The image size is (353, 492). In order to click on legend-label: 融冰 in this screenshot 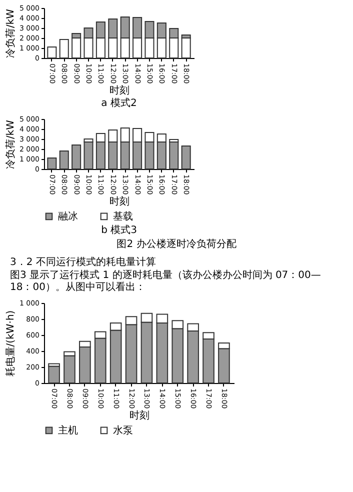, I will do `click(68, 216)`.